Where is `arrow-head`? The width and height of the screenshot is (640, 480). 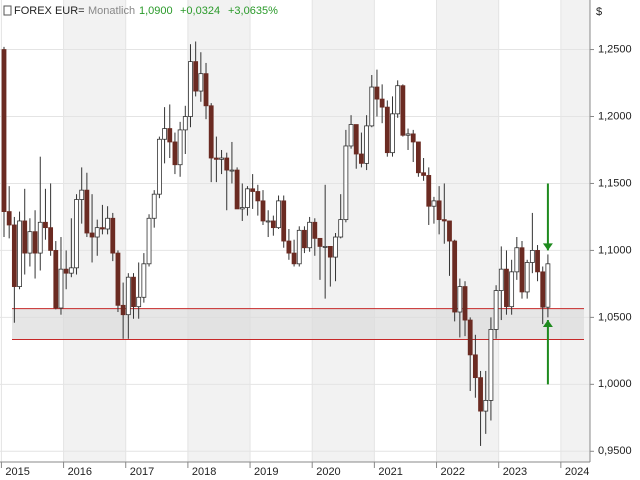 arrow-head is located at coordinates (547, 247).